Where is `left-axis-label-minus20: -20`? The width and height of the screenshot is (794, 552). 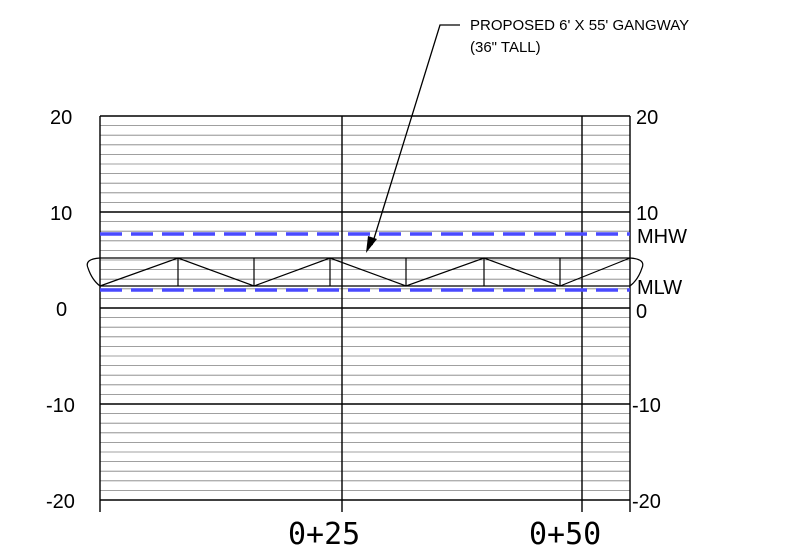
left-axis-label-minus20: -20 is located at coordinates (60, 502).